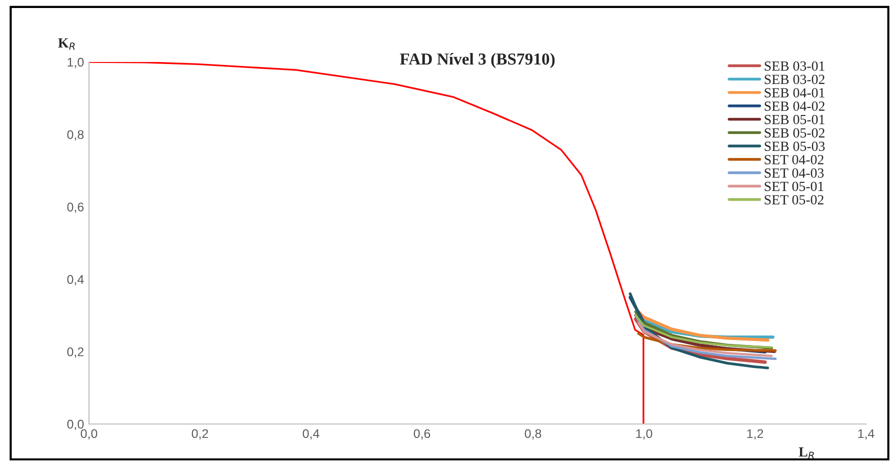 The image size is (891, 464). Describe the element at coordinates (794, 173) in the screenshot. I see `legend-label: SET 04-03` at that location.